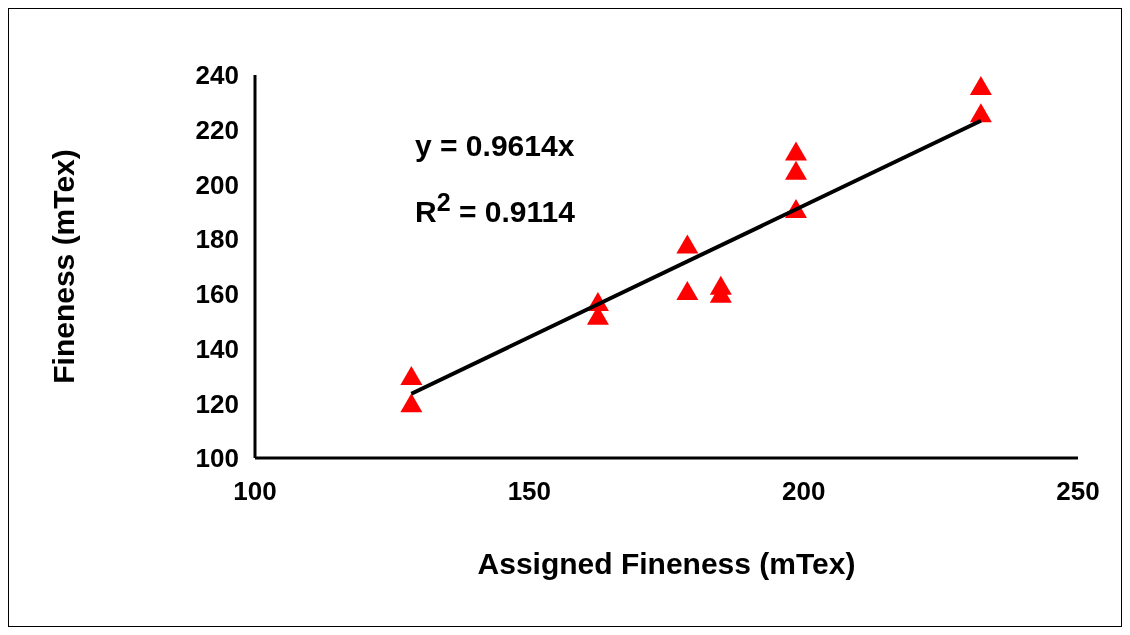 The image size is (1130, 635). Describe the element at coordinates (63, 266) in the screenshot. I see `y-axis-title: Fineness (mTex)` at that location.